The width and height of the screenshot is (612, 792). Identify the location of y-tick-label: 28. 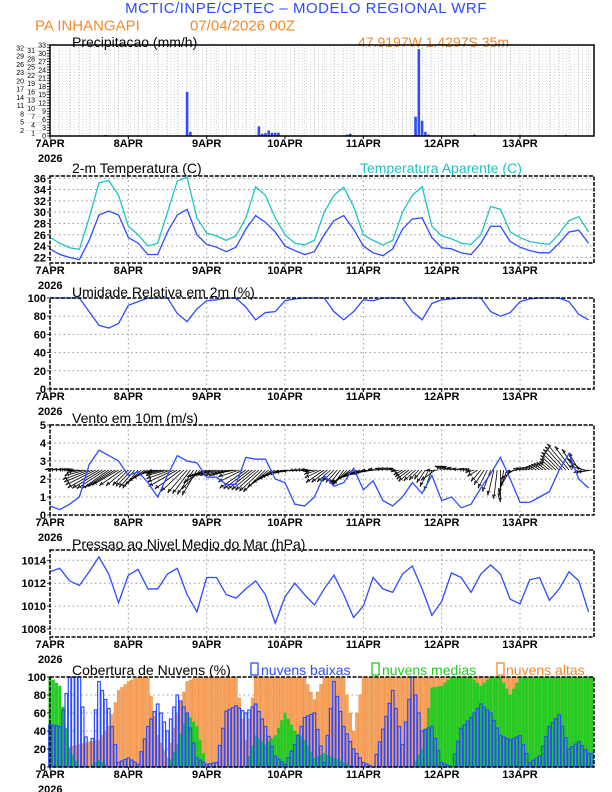
(31, 59).